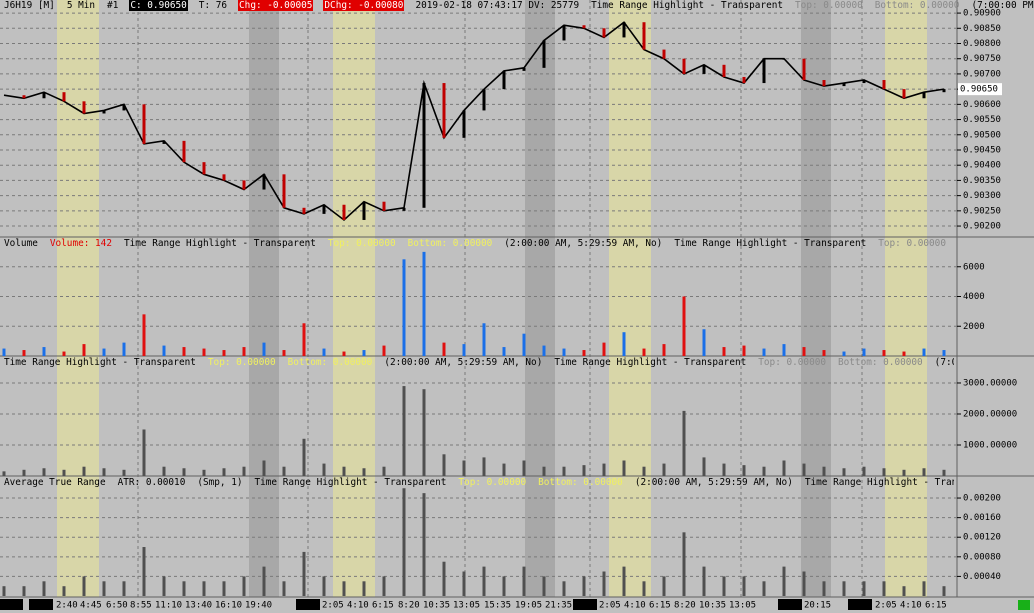 This screenshot has height=613, width=1034. I want to click on y-tick-label: 1000.00000, so click(990, 445).